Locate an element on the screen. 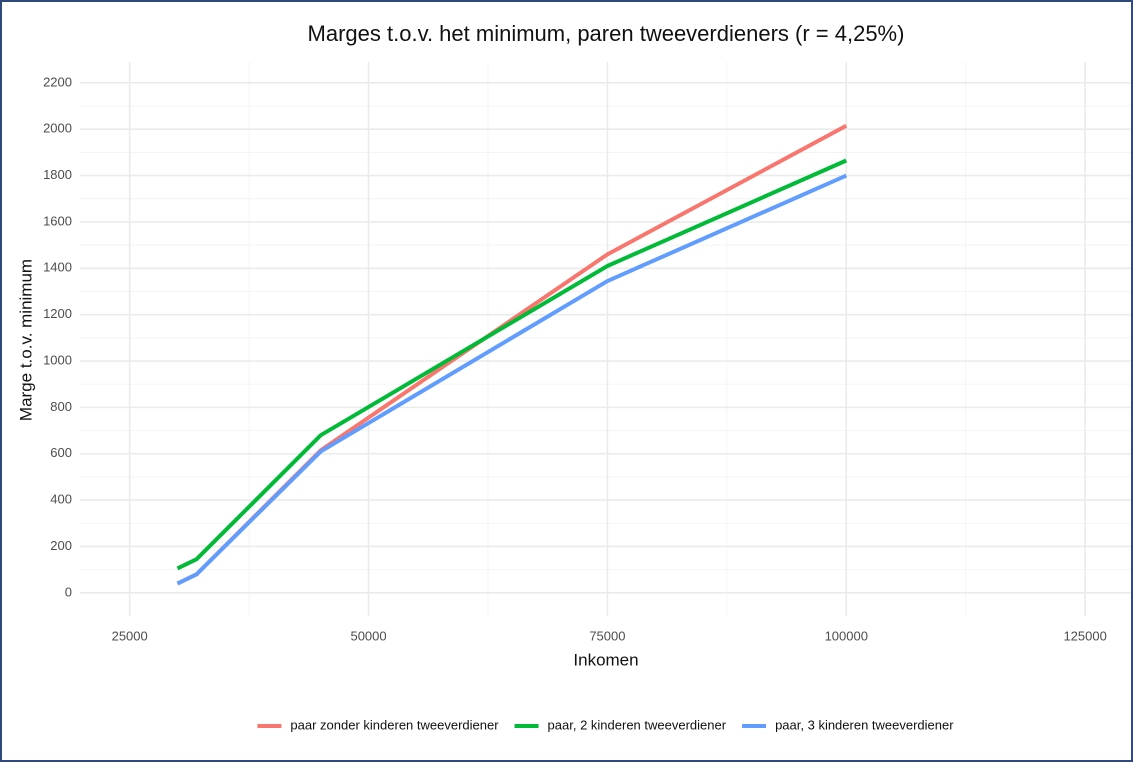 This screenshot has height=762, width=1133. x-tick-label: 50000 is located at coordinates (368, 635).